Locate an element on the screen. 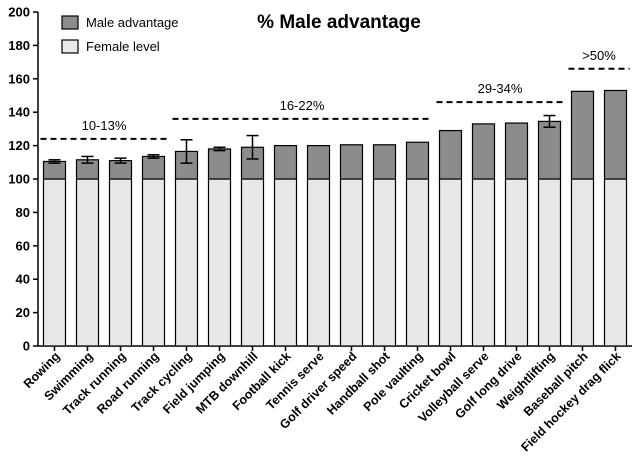  bracket-label: 10-13% is located at coordinates (104, 125).